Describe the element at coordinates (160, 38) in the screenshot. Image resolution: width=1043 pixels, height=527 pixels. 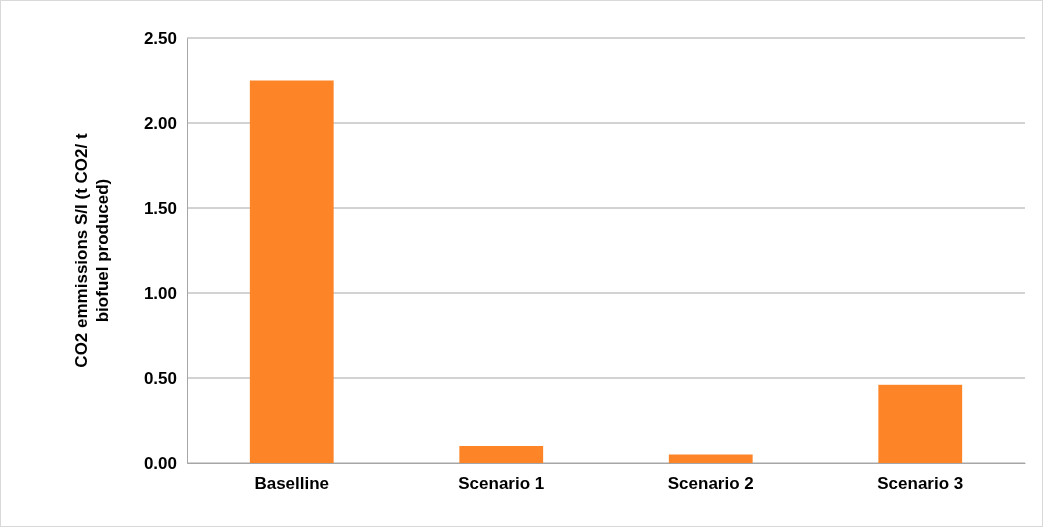
I see `y-tick-label: 2.50` at that location.